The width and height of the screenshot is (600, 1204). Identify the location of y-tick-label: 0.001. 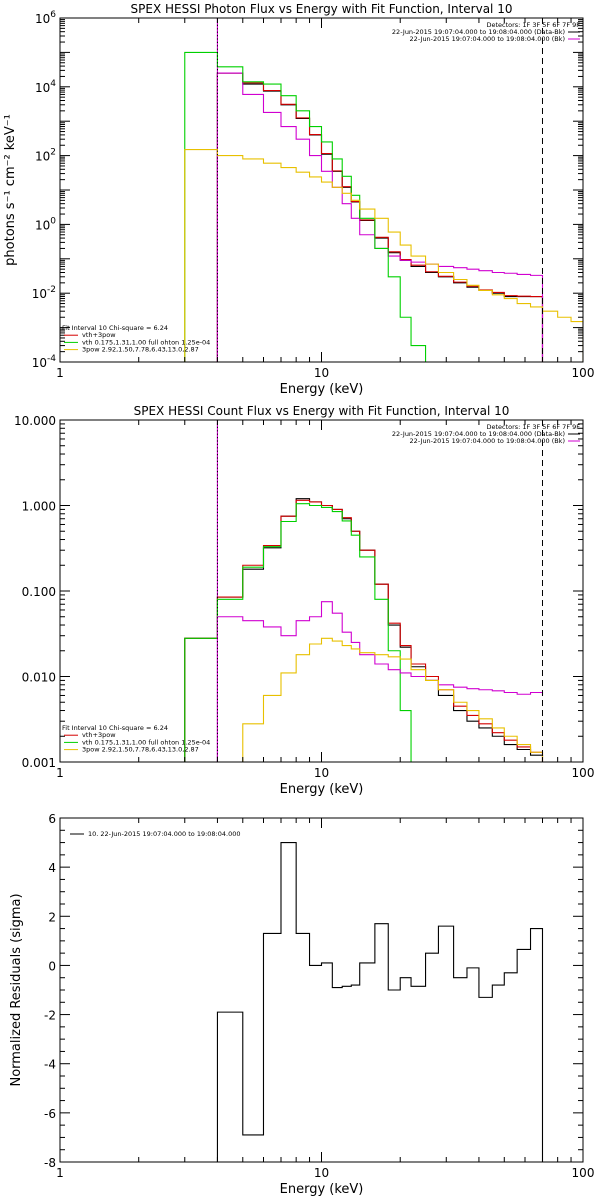
(39, 763).